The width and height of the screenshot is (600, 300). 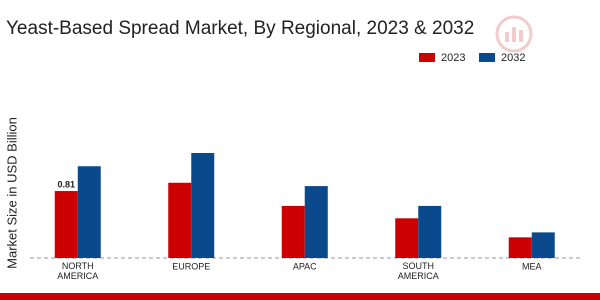 I want to click on footer-strip, so click(x=300, y=296).